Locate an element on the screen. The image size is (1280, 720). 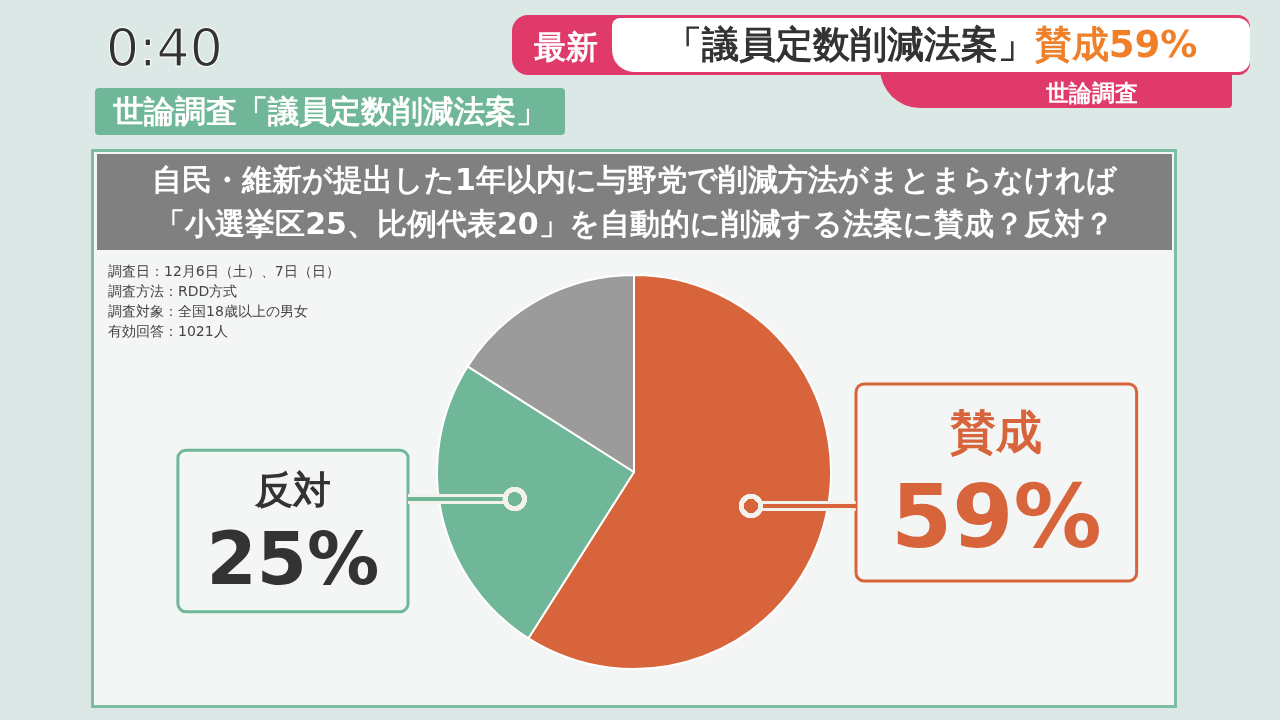
slice-label: 賛成 is located at coordinates (996, 431).